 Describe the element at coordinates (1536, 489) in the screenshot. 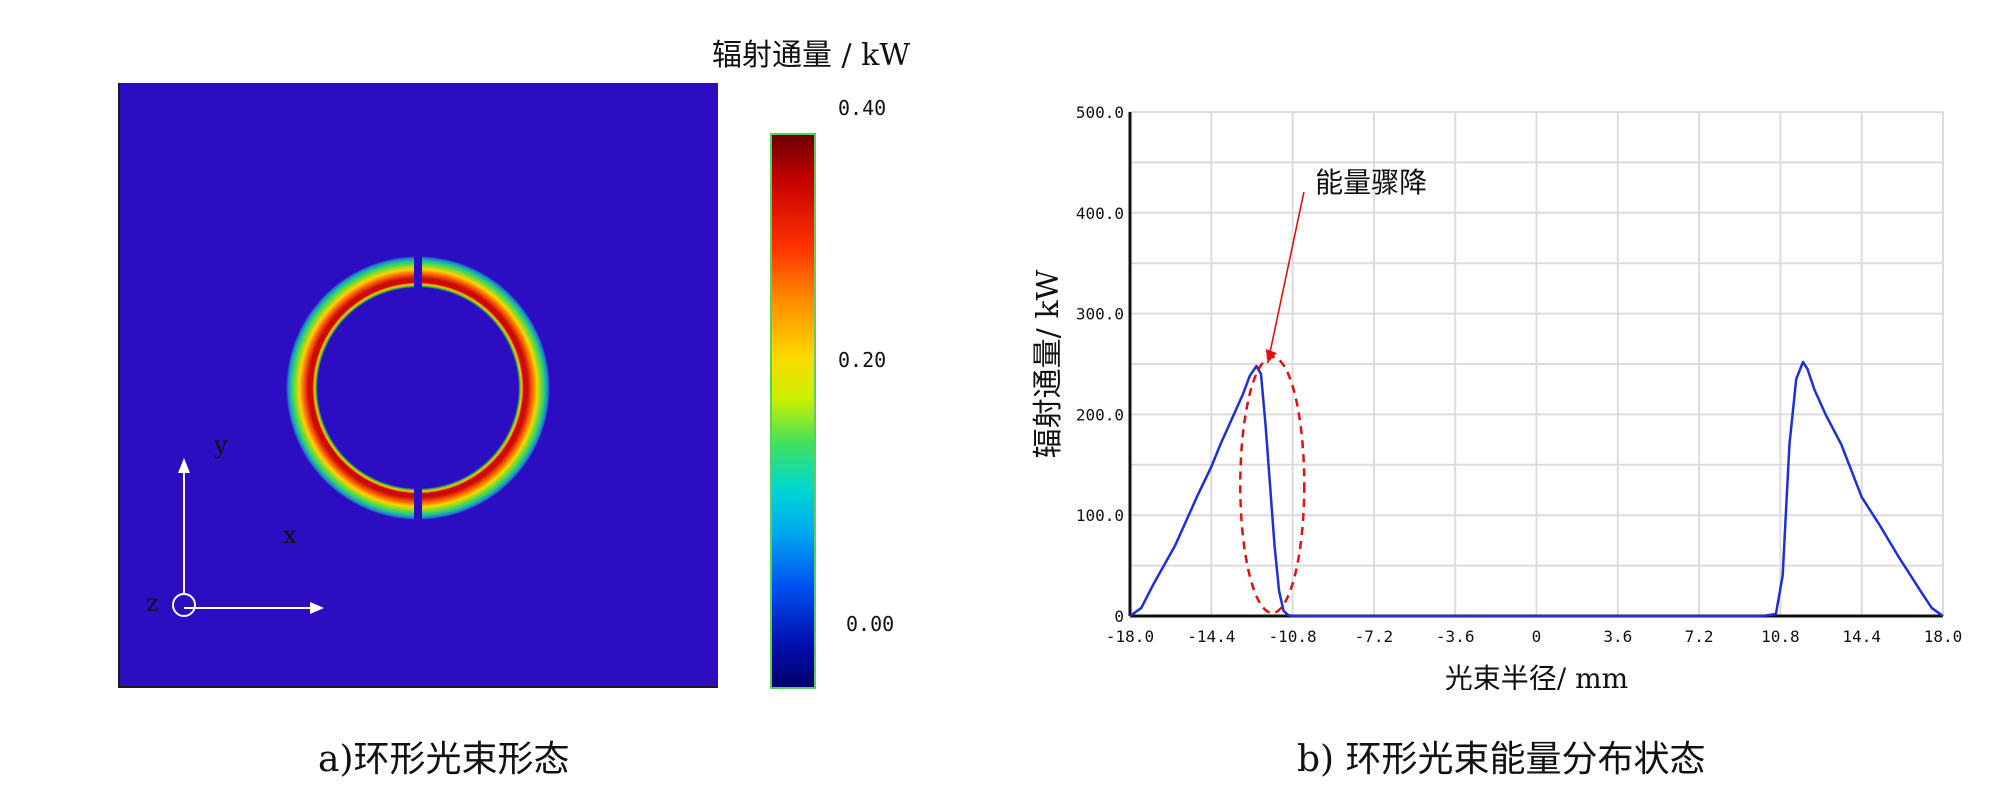

I see `series-line-beam-profile` at that location.